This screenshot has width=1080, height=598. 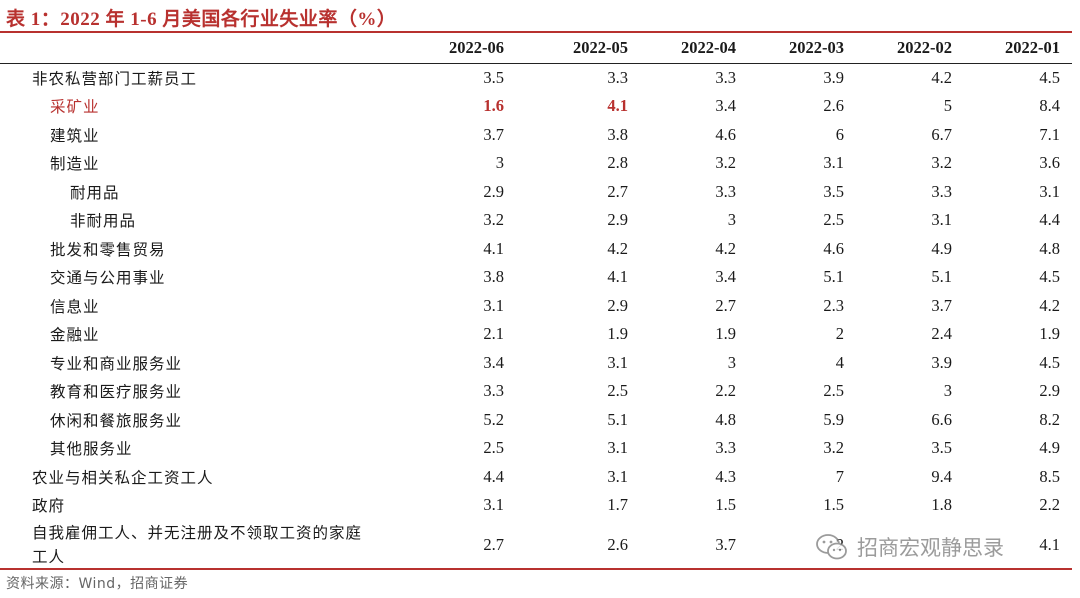 What do you see at coordinates (833, 505) in the screenshot?
I see `table-cell: 1.5` at bounding box center [833, 505].